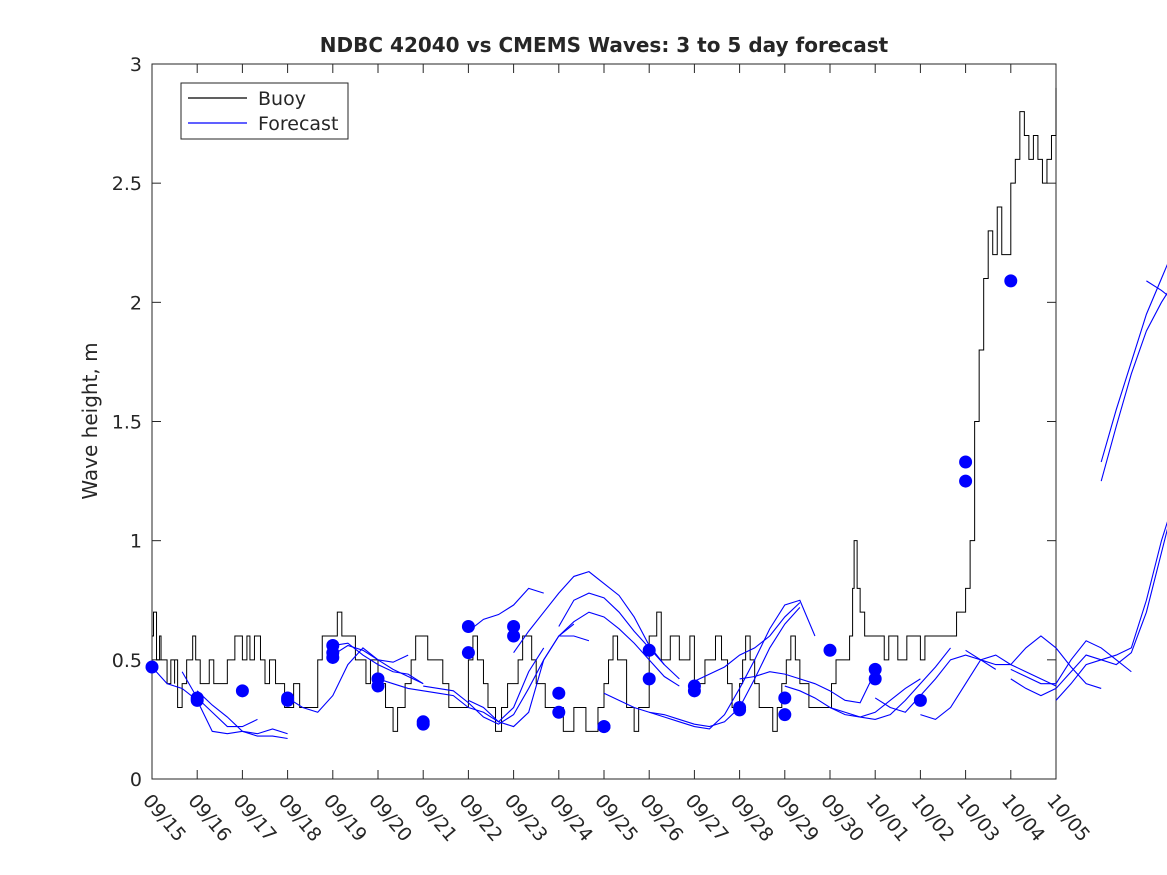 The image size is (1167, 875). What do you see at coordinates (127, 661) in the screenshot?
I see `y-tick-label: 0.5` at bounding box center [127, 661].